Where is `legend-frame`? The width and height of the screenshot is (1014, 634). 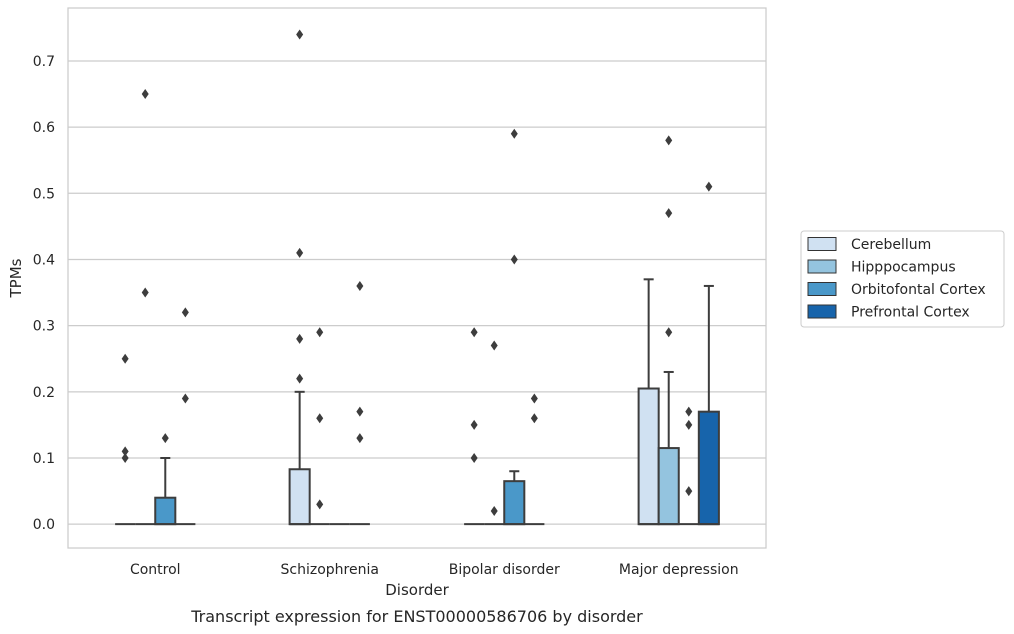
legend-frame is located at coordinates (902, 279).